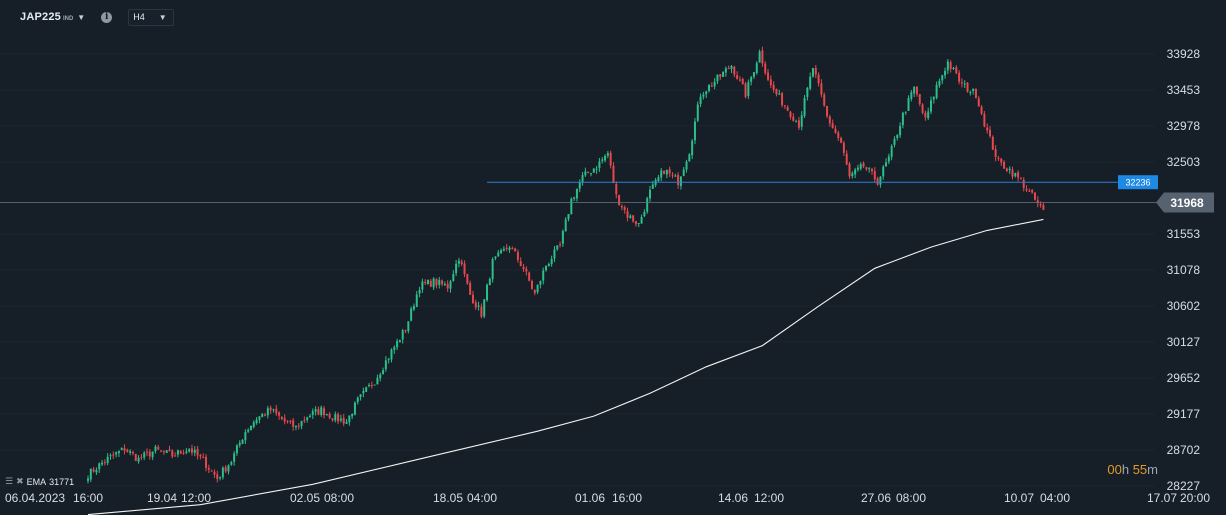 This screenshot has width=1226, height=515. Describe the element at coordinates (1184, 414) in the screenshot. I see `y-tick-label: 29177` at that location.